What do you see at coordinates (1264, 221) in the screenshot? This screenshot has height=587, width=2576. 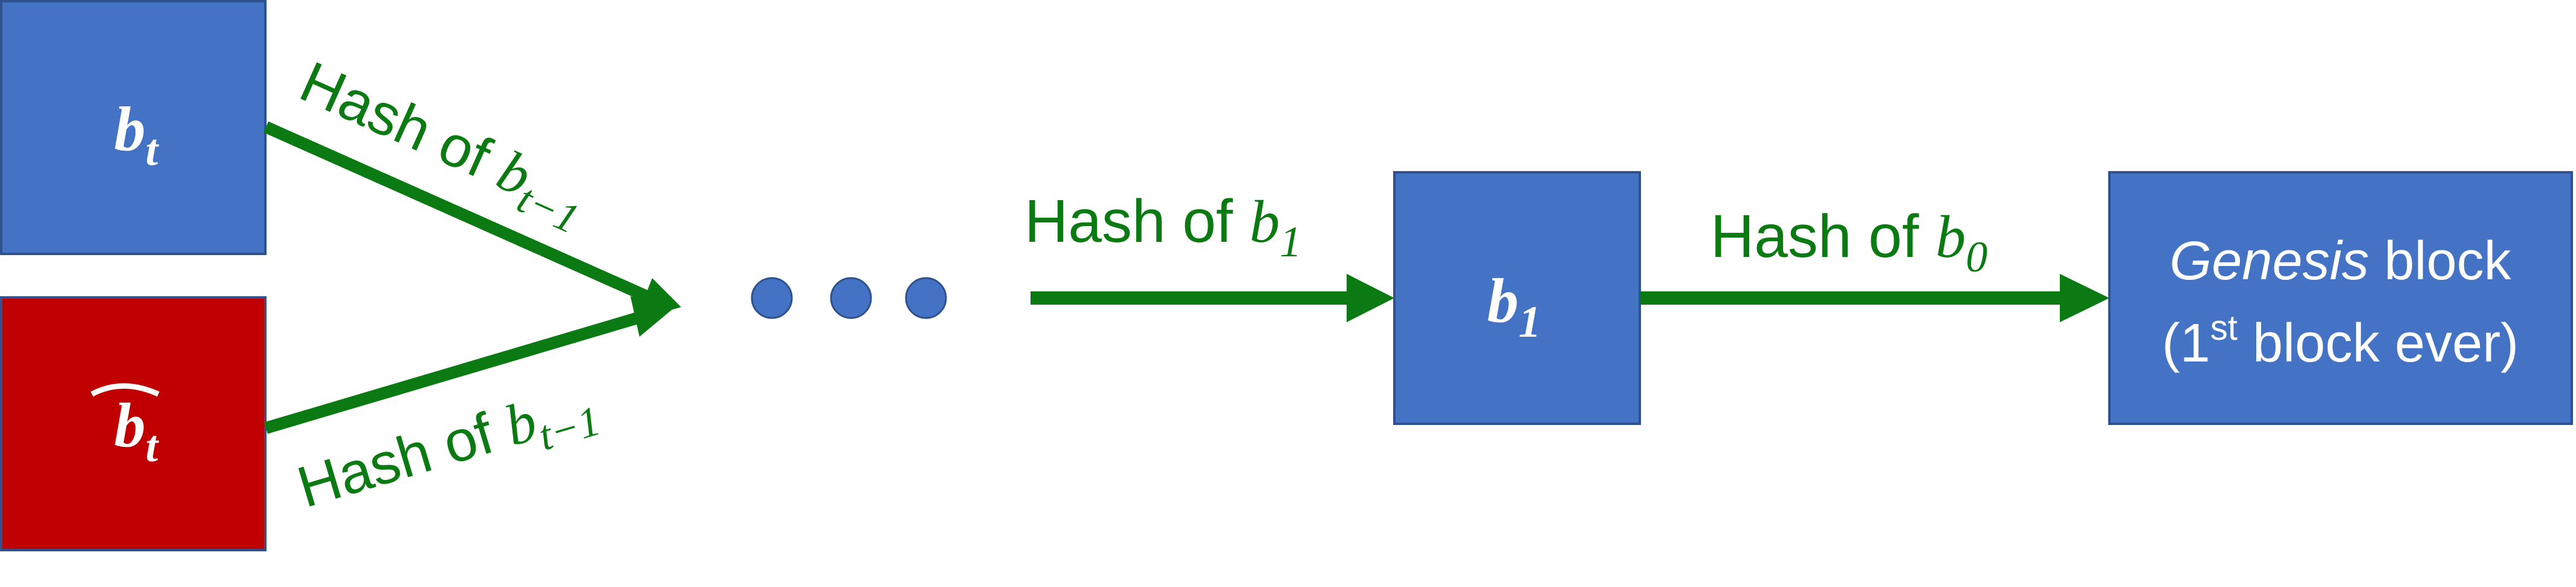 I see `arrow-b1-label-var: b` at bounding box center [1264, 221].